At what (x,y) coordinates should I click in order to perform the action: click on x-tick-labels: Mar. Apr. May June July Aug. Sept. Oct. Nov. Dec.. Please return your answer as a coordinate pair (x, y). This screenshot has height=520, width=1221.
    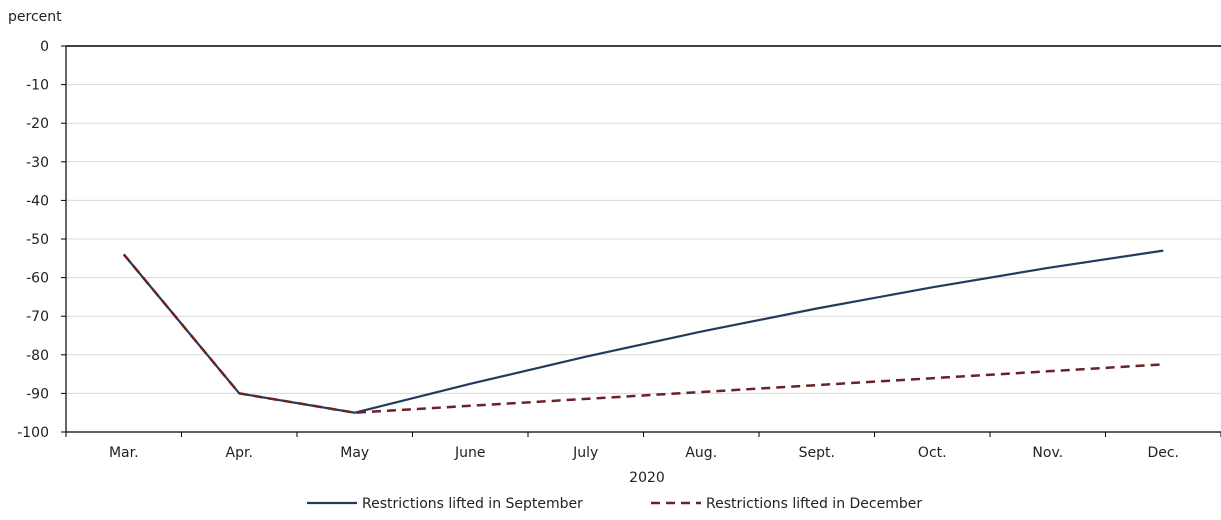
    Looking at the image, I should click on (644, 453).